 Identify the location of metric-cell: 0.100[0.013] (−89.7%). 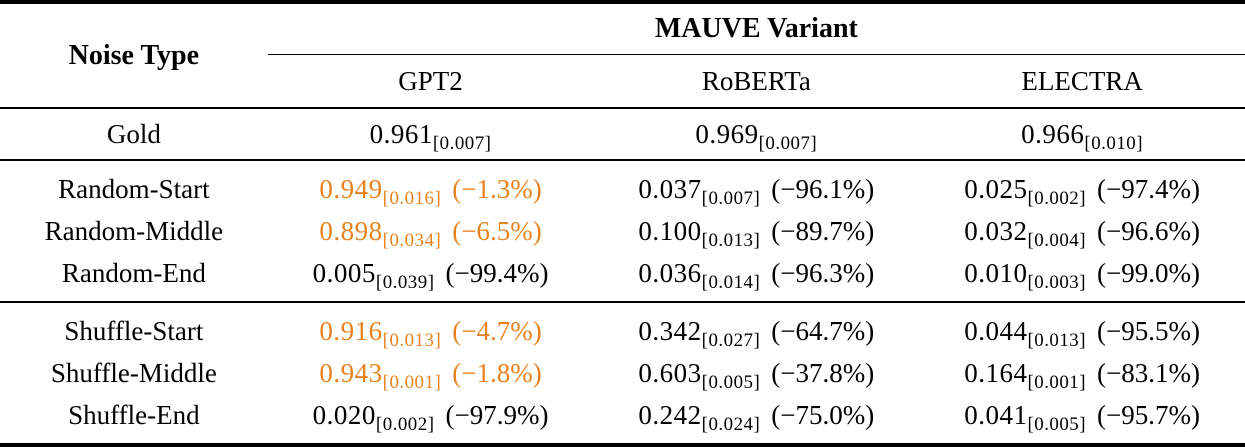
(756, 231).